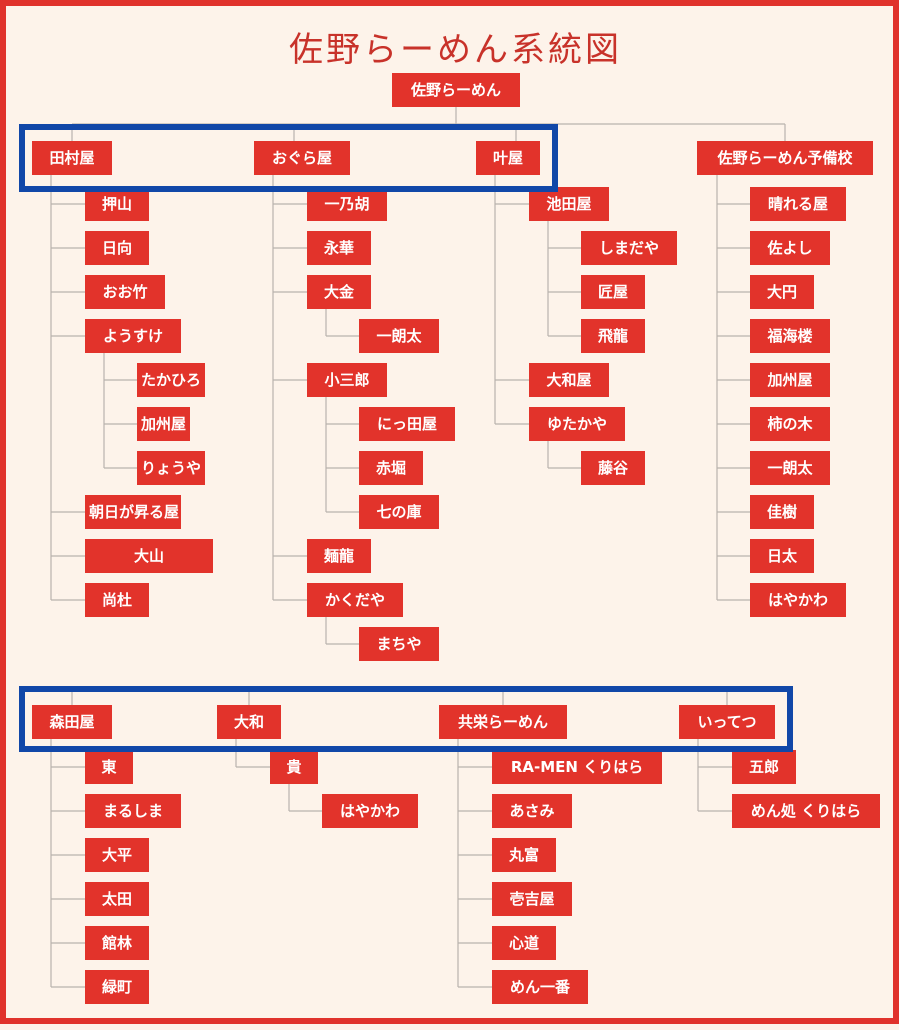 This screenshot has width=899, height=1030. I want to click on node-lineages-0-children-4-name: 朝日が昇る屋, so click(133, 512).